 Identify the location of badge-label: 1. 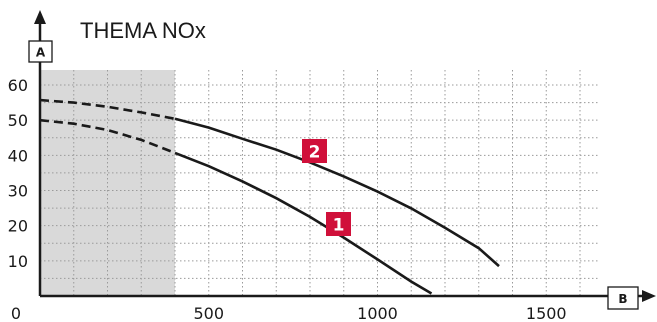
(339, 226).